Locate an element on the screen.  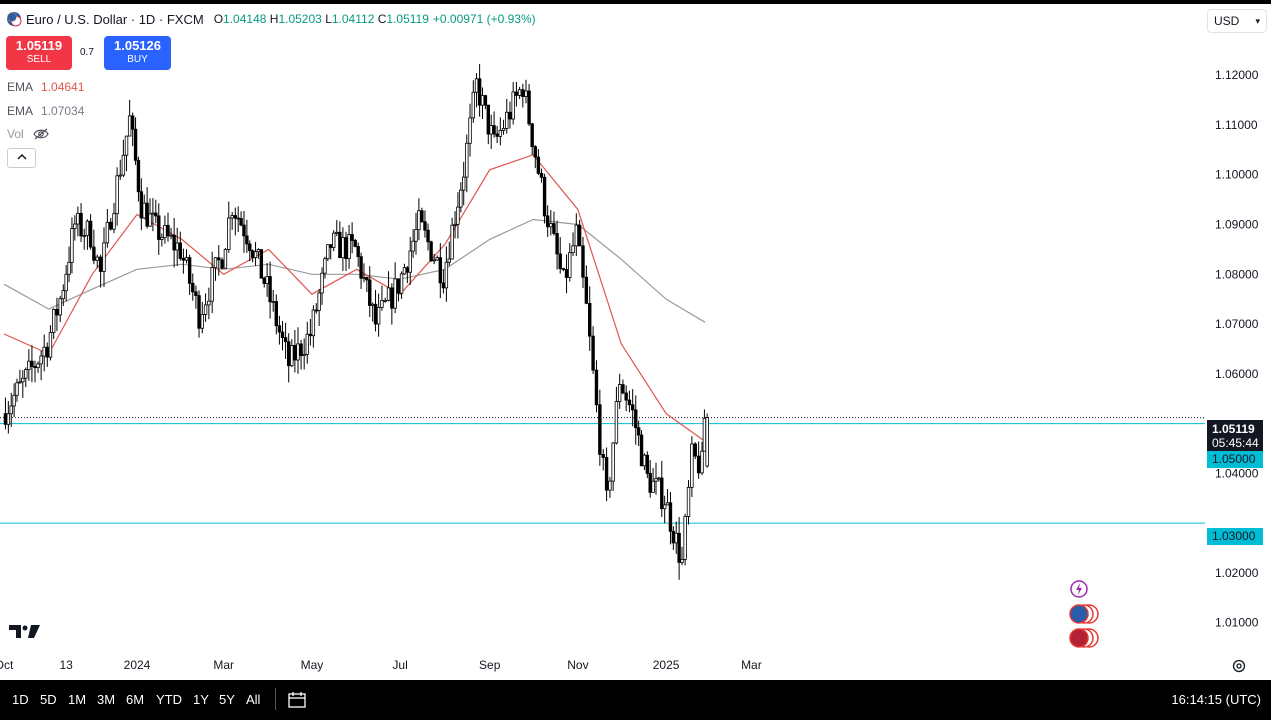
range-1y-button: 1Y is located at coordinates (201, 699).